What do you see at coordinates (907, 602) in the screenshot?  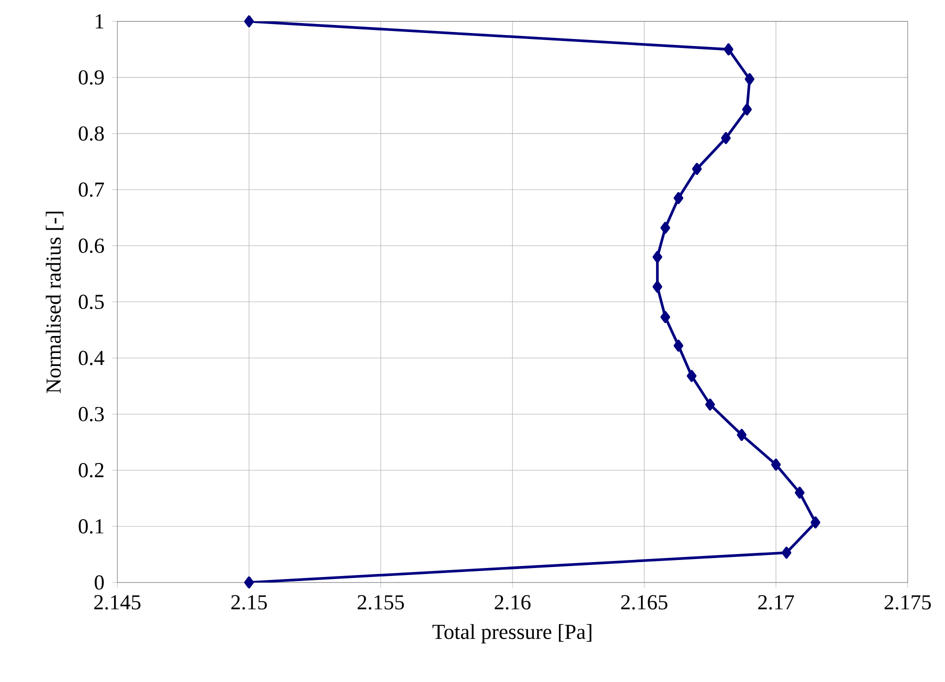 I see `x-tick-label: 2.175` at bounding box center [907, 602].